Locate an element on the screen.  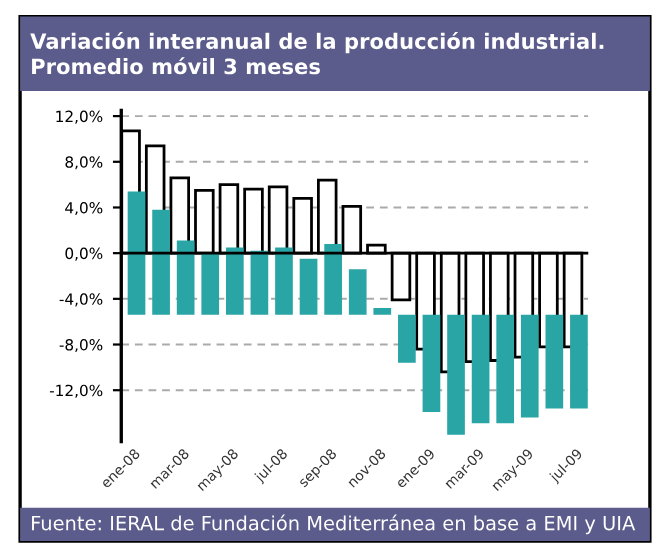
chart-title: Variación interanual de la producción industrial. Promedio móvil 3 meses is located at coordinates (317, 53).